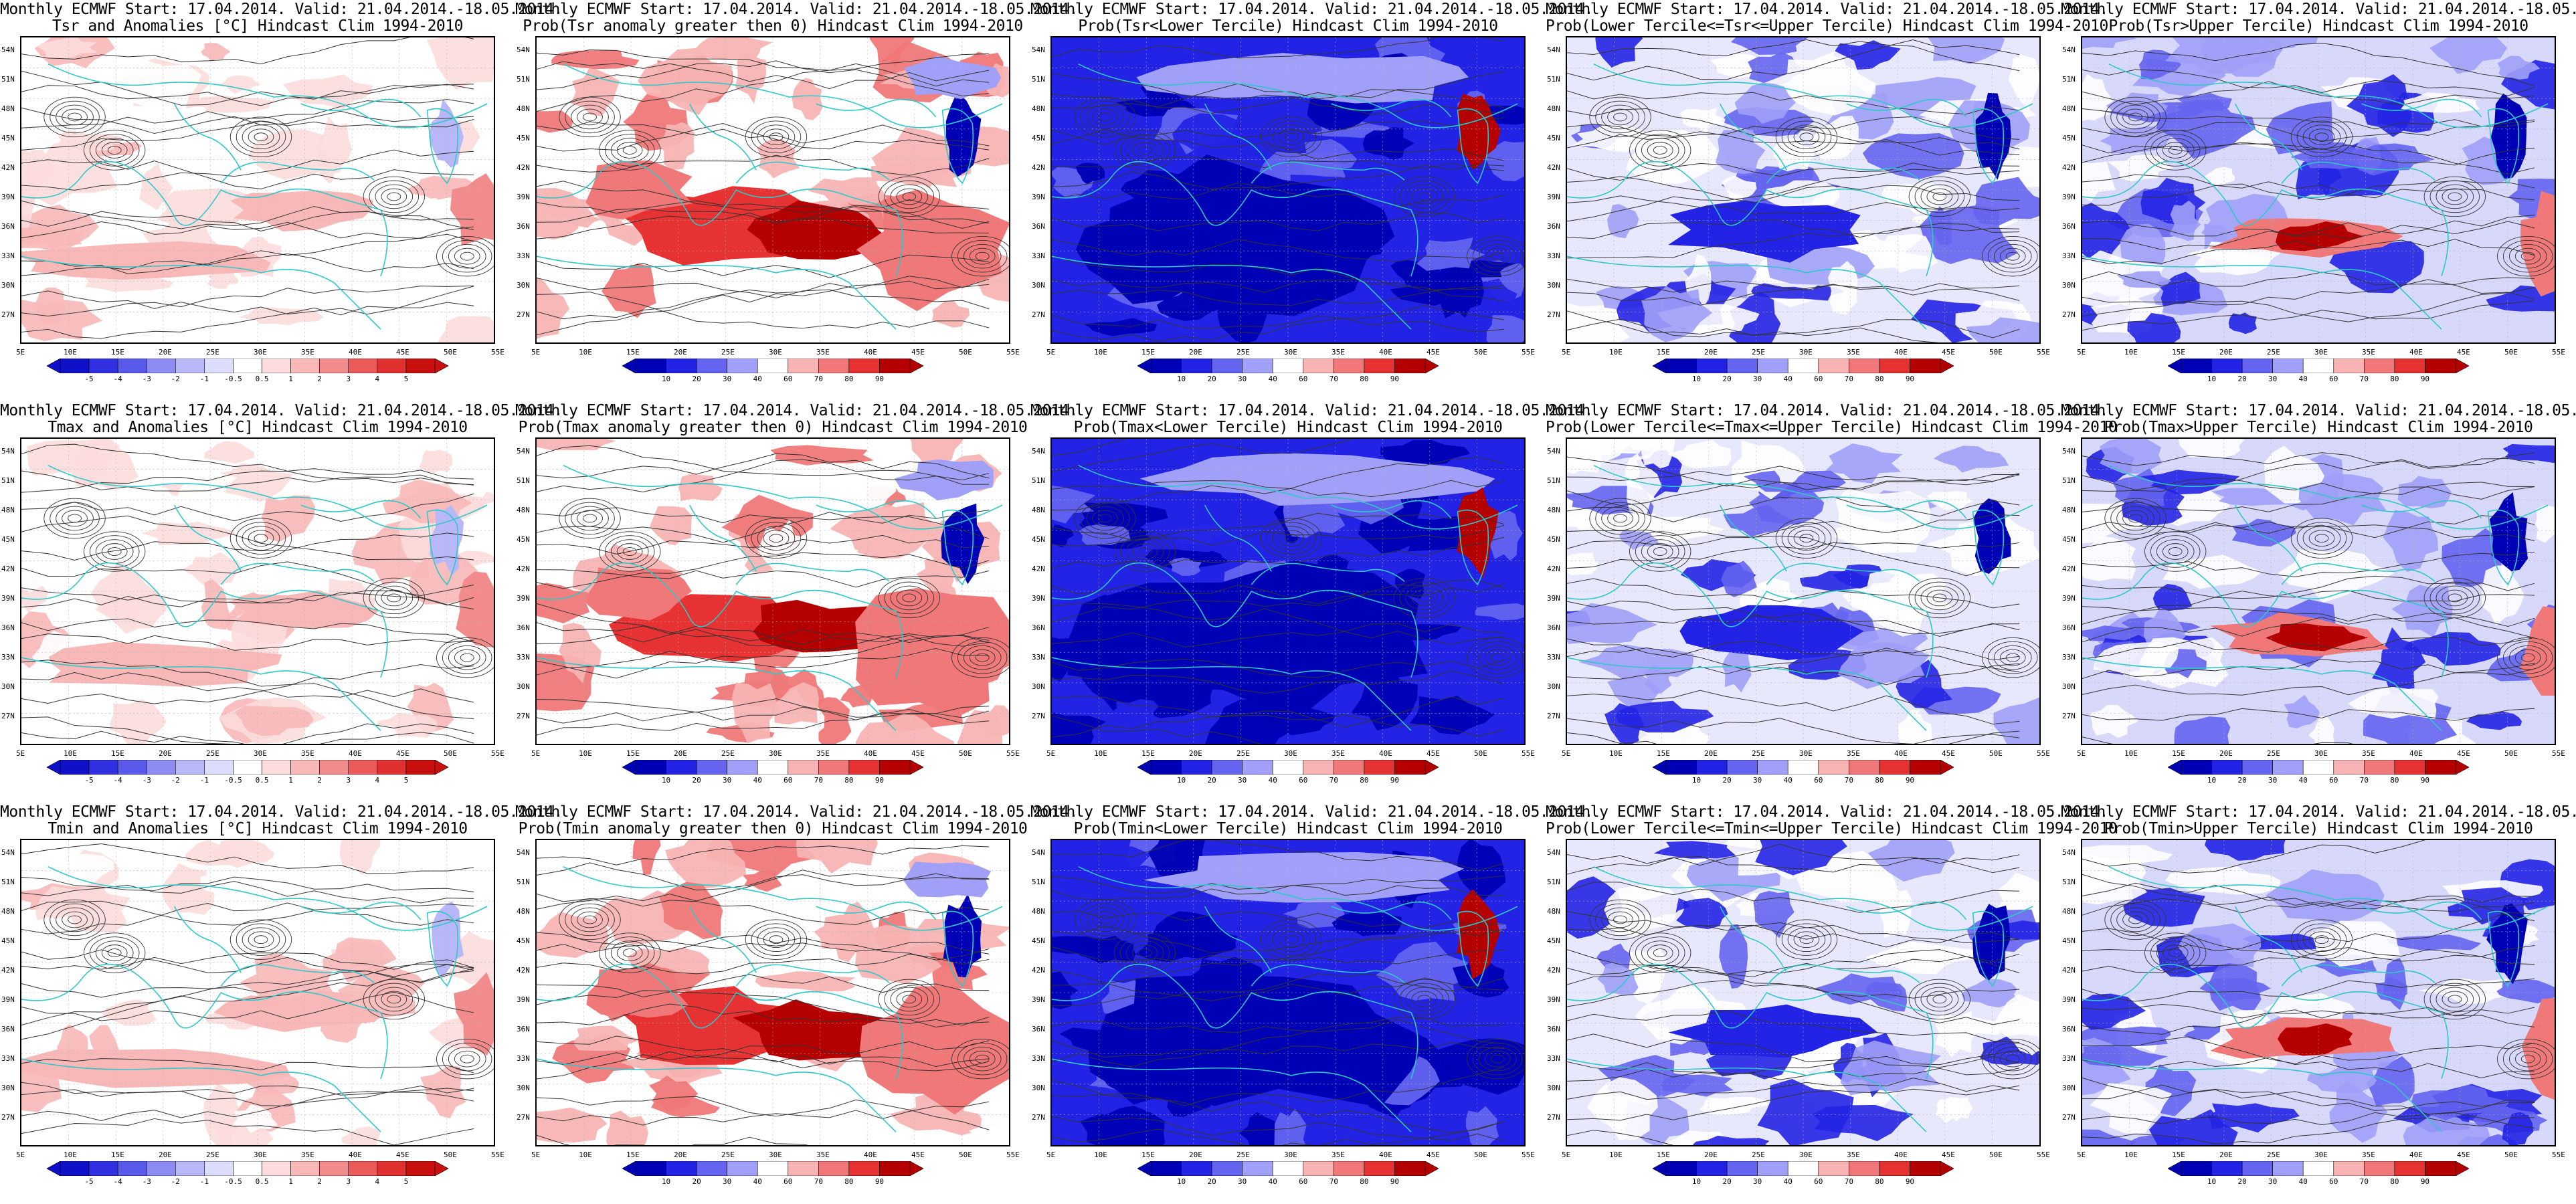  What do you see at coordinates (1879, 780) in the screenshot?
I see `colorbar-tick-label: 80` at bounding box center [1879, 780].